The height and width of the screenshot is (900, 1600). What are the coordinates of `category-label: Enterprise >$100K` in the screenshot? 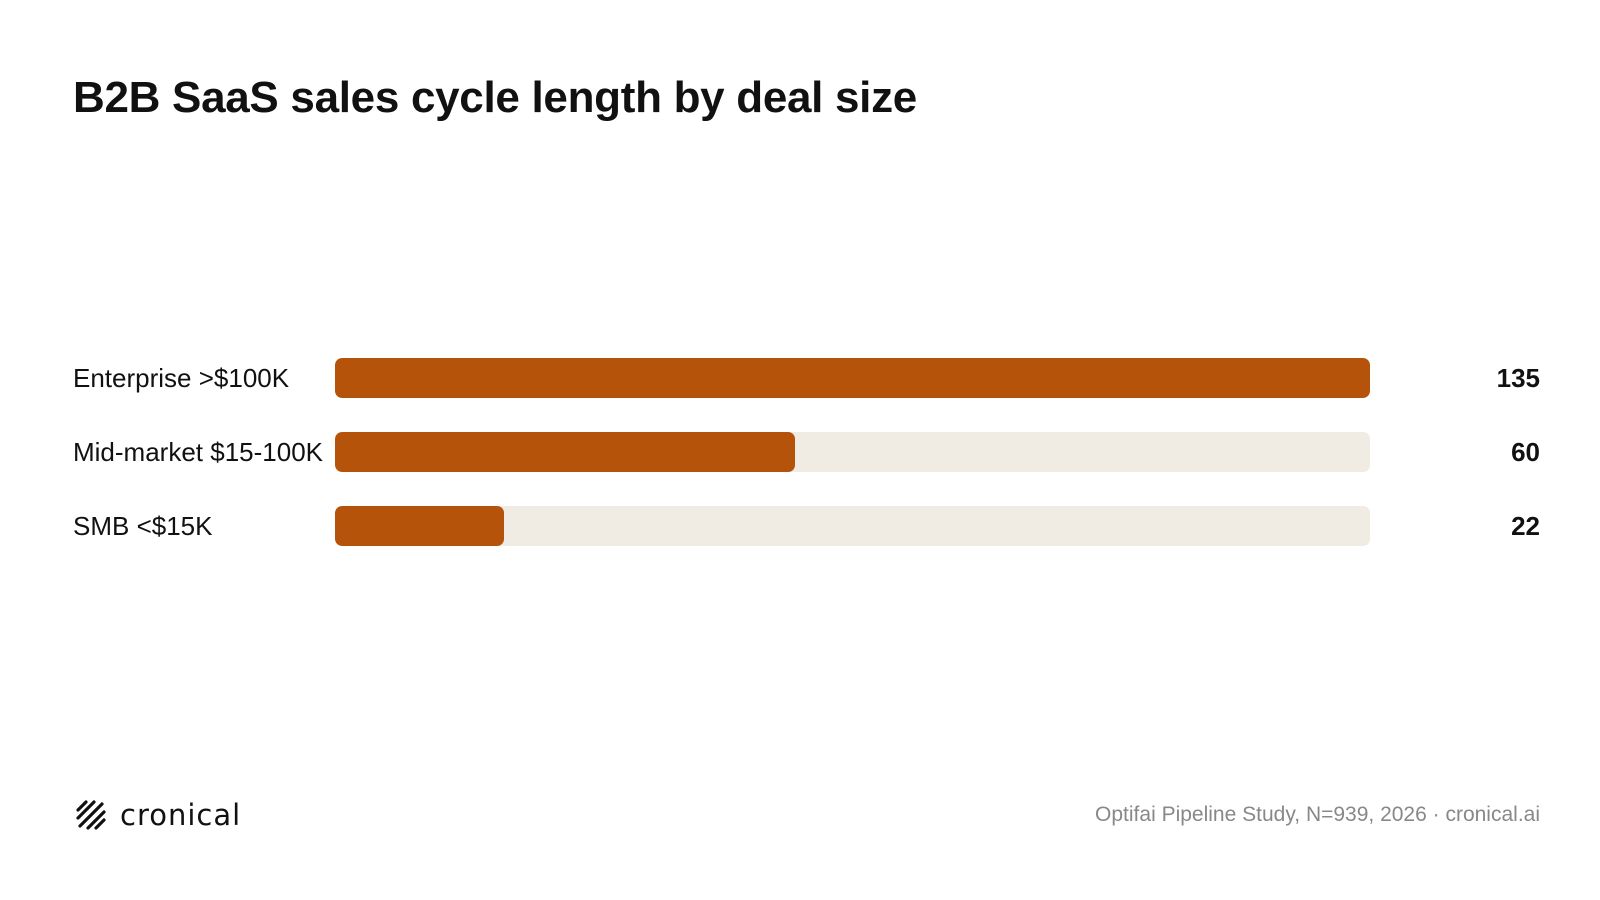 It's located at (181, 377).